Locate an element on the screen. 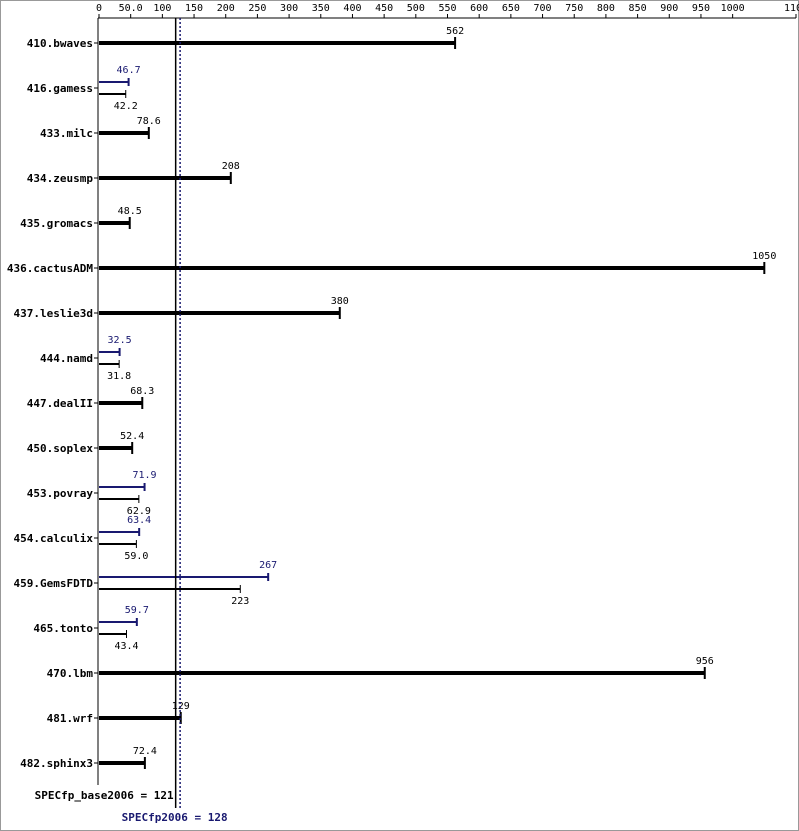 The height and width of the screenshot is (831, 799). value-label: 59.0 is located at coordinates (136, 556).